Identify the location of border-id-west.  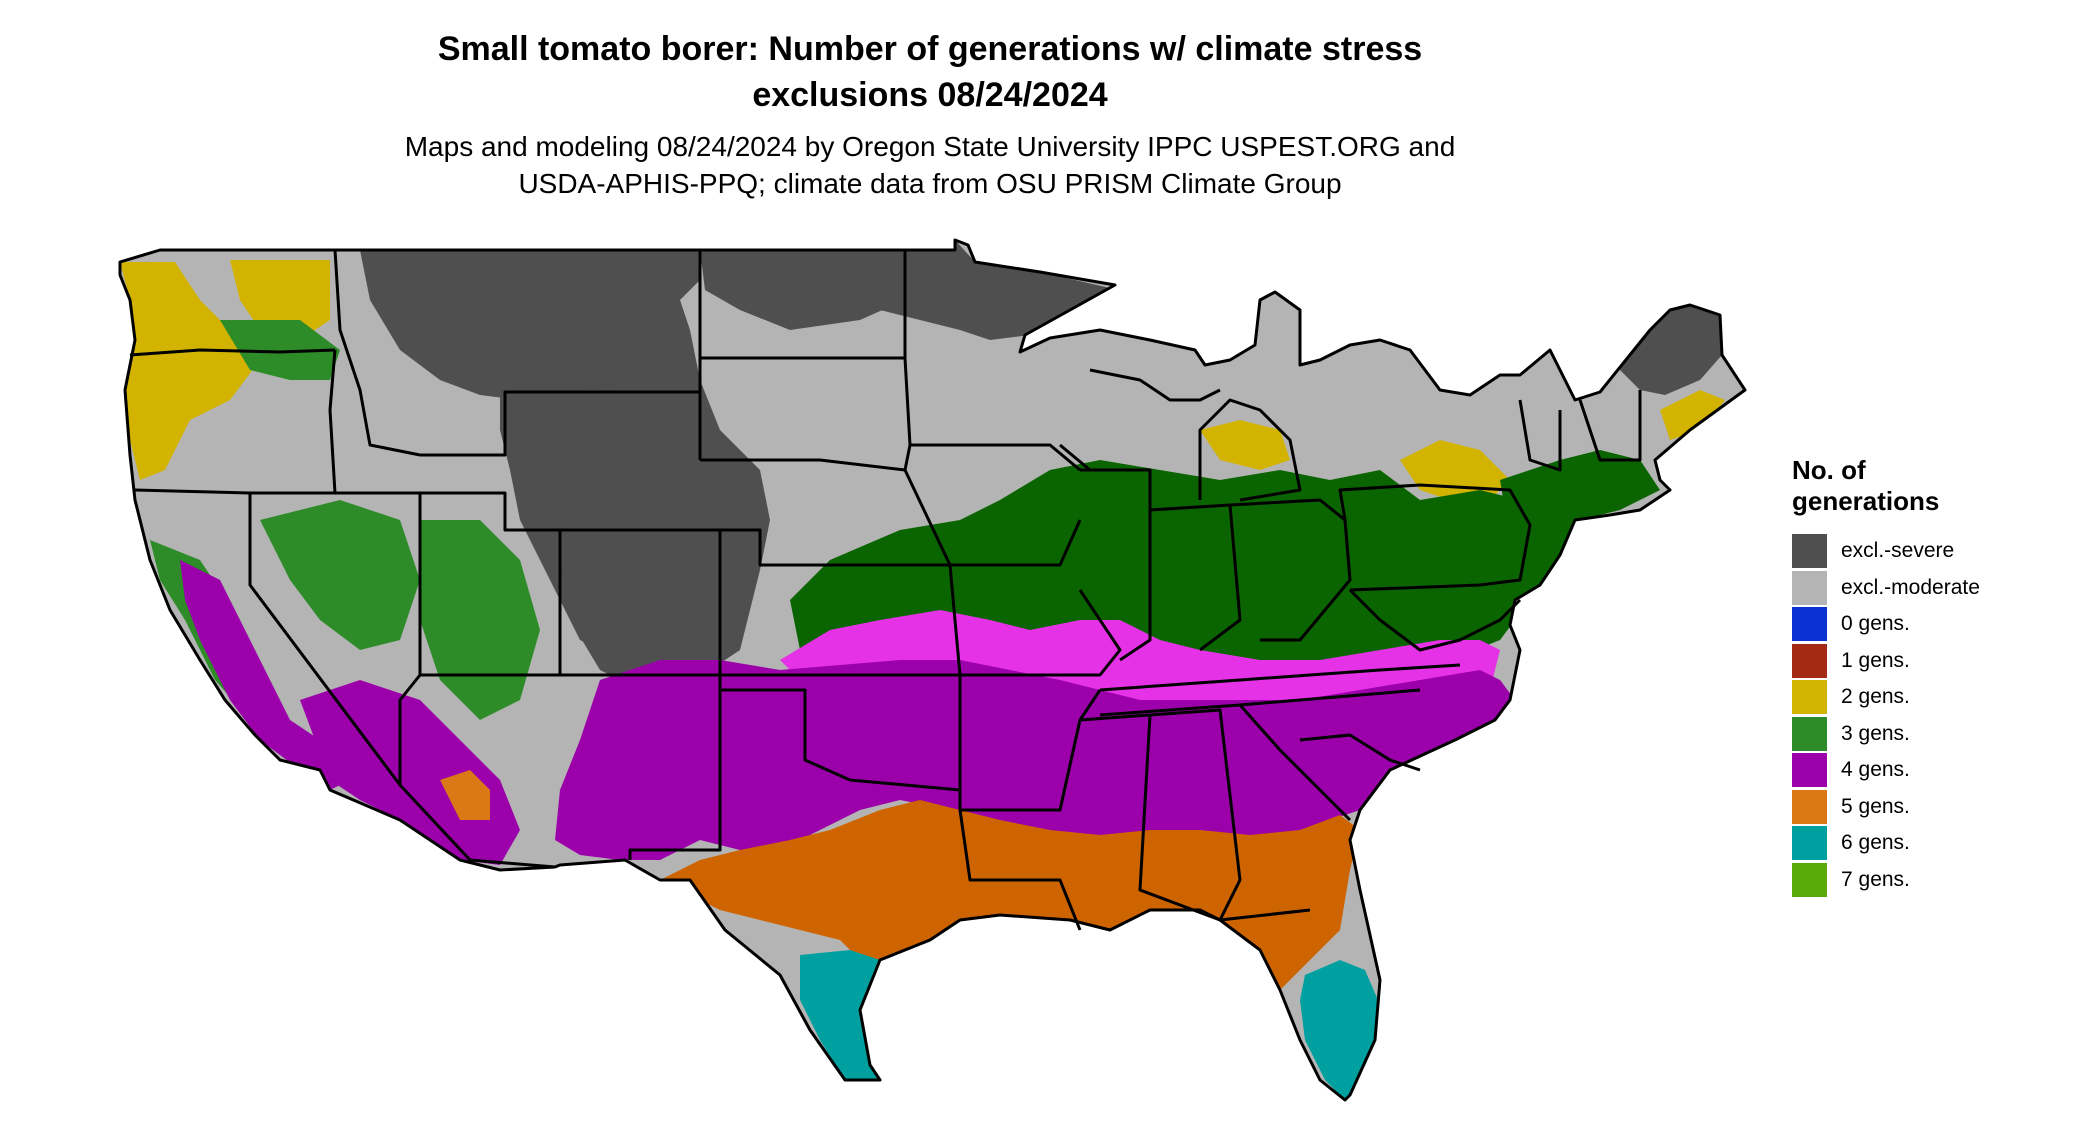
(332, 421).